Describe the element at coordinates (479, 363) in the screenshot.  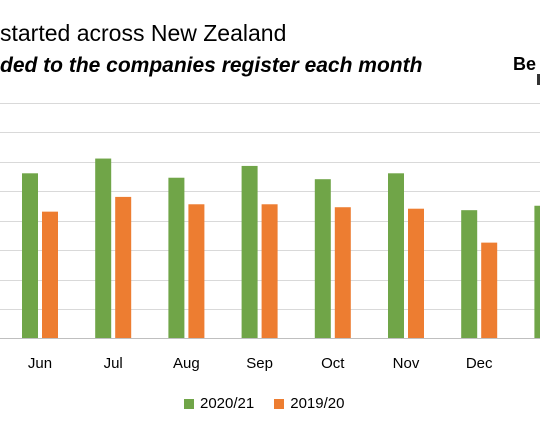
I see `x-tick-label: Dec` at that location.